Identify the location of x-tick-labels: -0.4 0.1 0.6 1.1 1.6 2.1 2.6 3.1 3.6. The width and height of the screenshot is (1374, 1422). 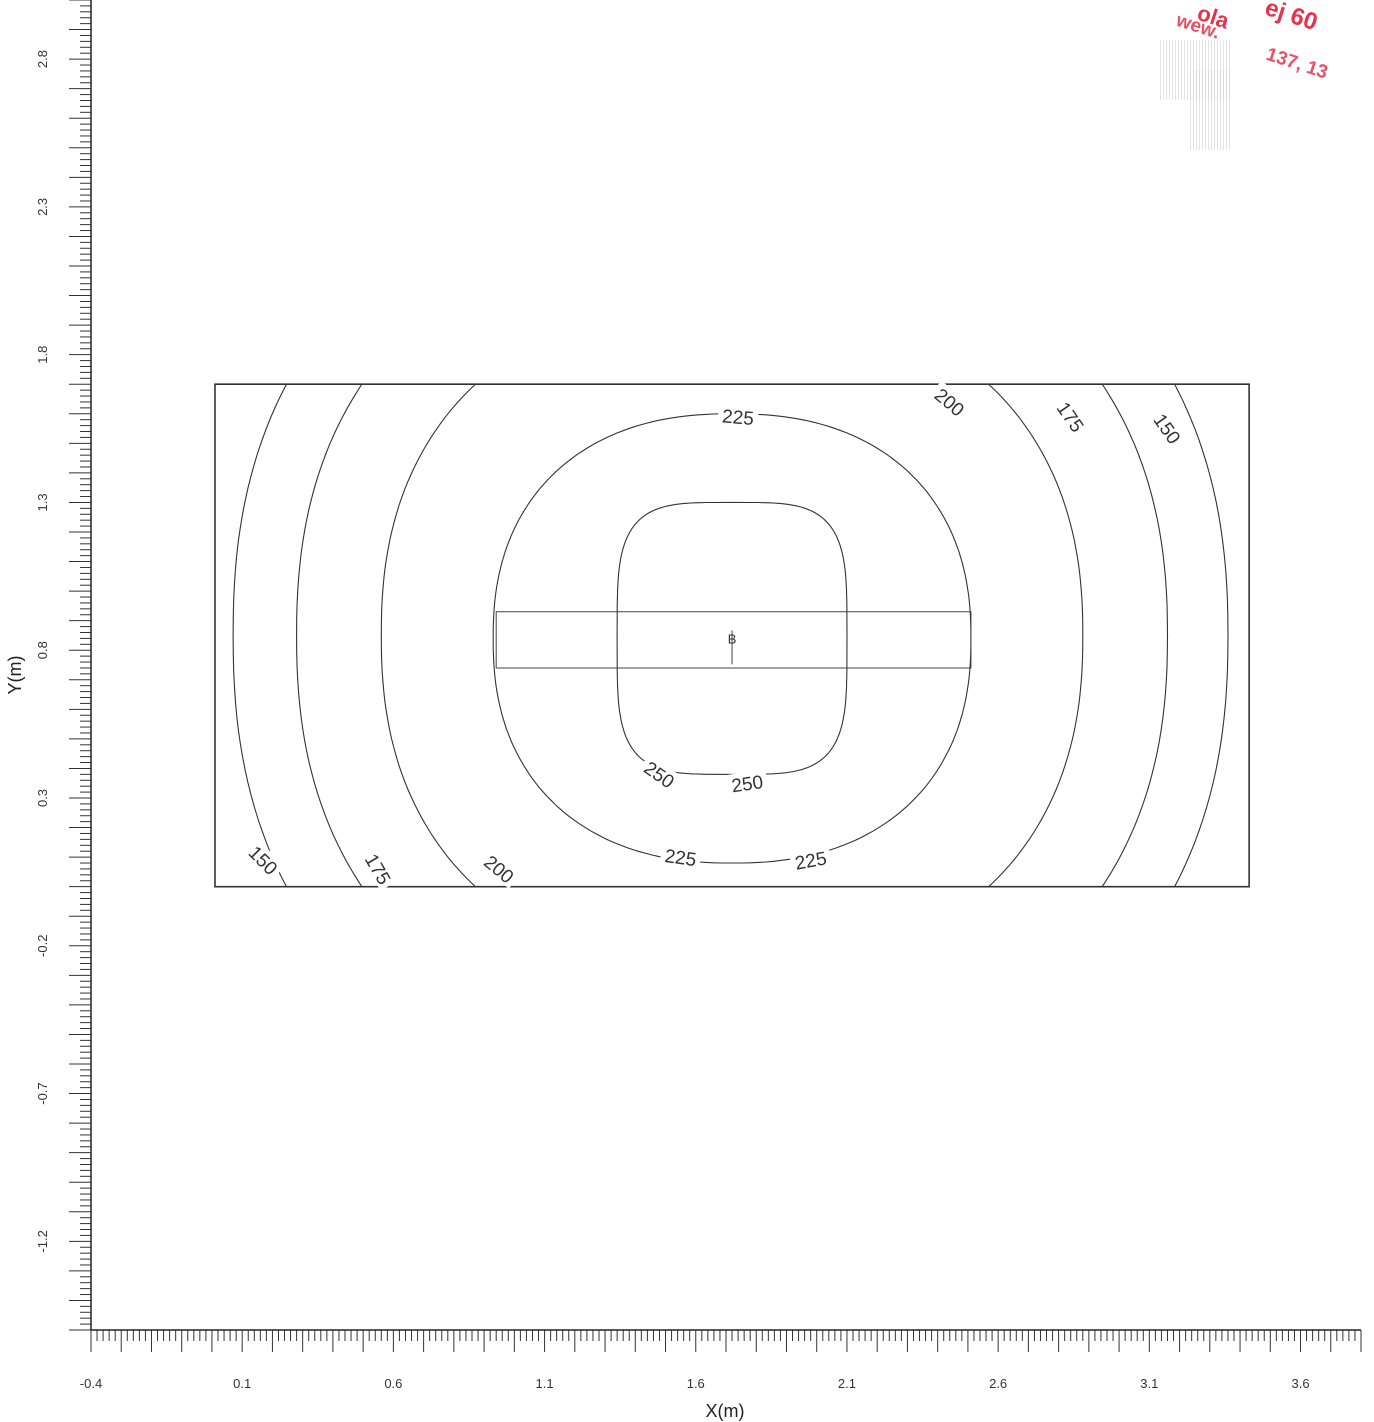
(695, 1383).